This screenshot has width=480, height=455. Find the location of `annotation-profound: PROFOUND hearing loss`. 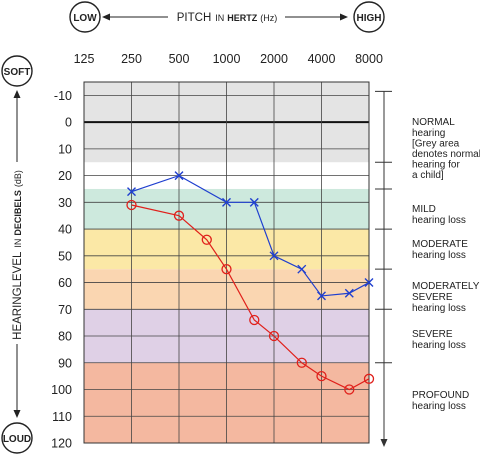

annotation-profound: PROFOUND hearing loss is located at coordinates (442, 401).